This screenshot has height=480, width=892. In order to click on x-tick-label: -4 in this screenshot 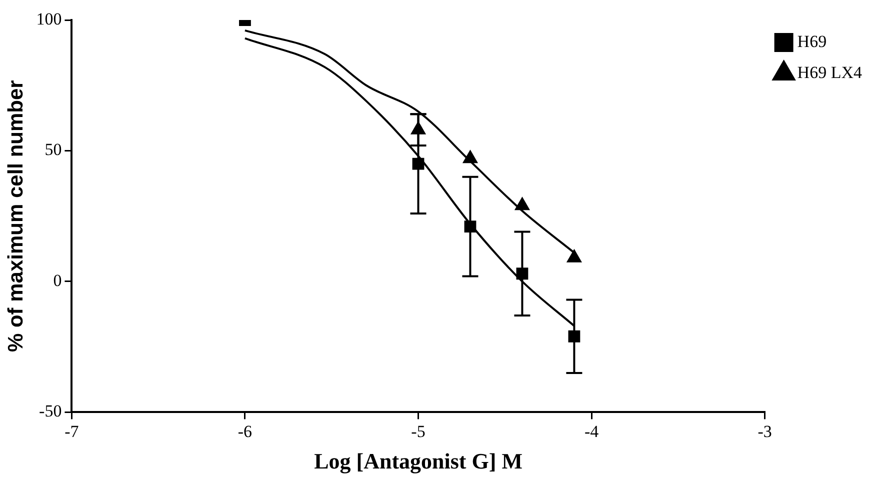, I will do `click(592, 431)`.